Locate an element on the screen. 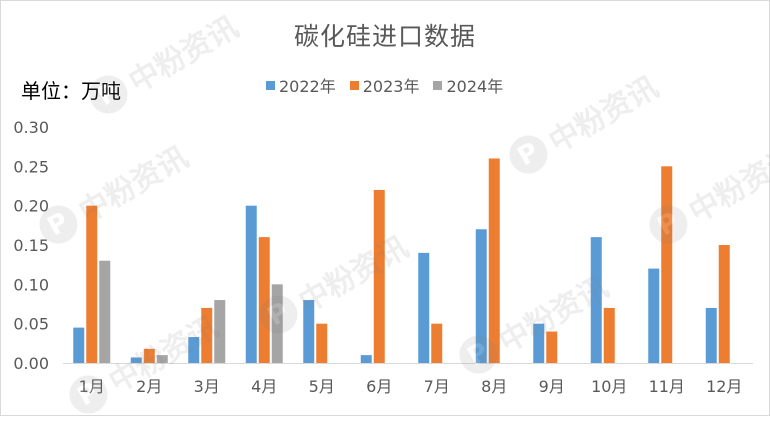 This screenshot has width=770, height=423. x-tick-label: 2月 is located at coordinates (149, 386).